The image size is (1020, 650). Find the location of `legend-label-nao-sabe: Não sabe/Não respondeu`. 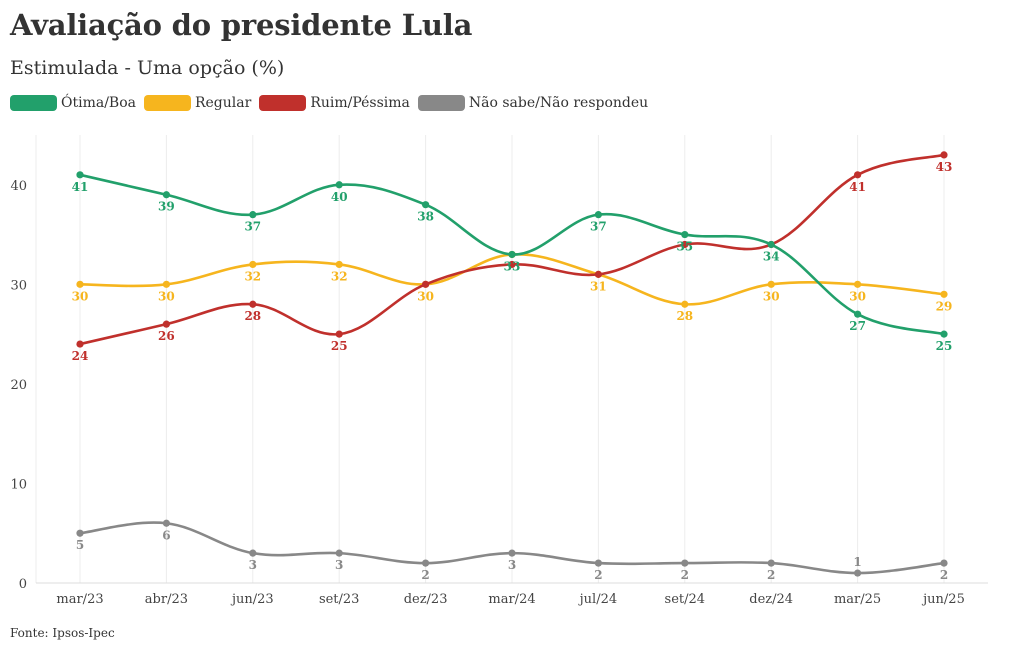

legend-label-nao-sabe: Não sabe/Não respondeu is located at coordinates (558, 103).